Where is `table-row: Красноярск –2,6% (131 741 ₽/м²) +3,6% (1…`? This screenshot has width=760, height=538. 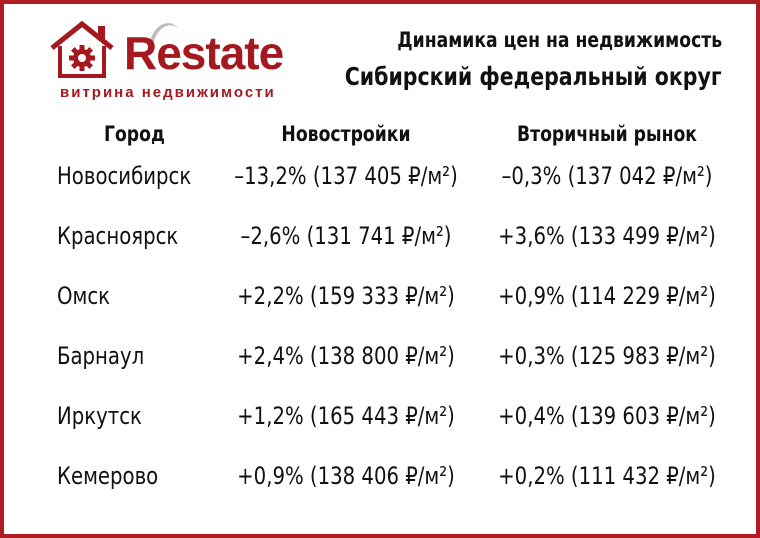 table-row: Красноярск –2,6% (131 741 ₽/м²) +3,6% (1… is located at coordinates (382, 252).